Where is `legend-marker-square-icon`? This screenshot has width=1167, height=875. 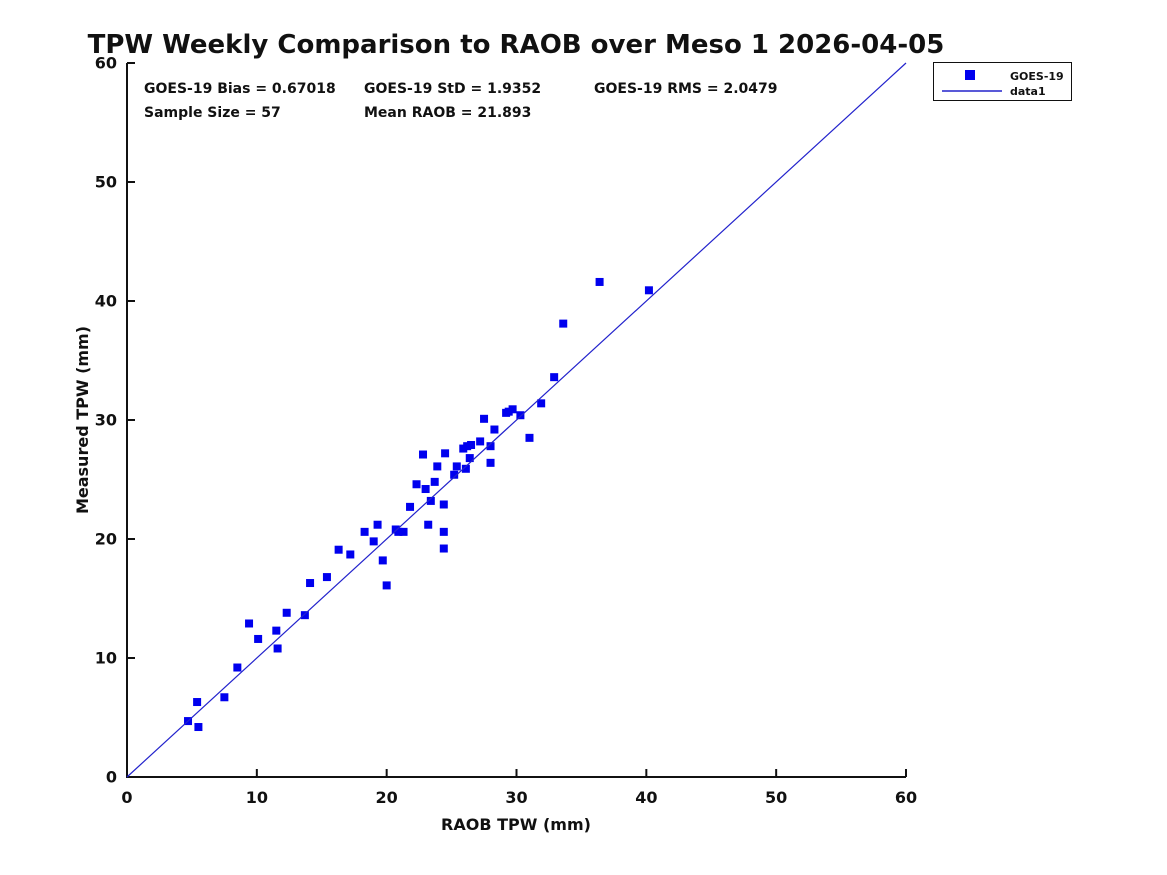
legend-marker-square-icon is located at coordinates (970, 75).